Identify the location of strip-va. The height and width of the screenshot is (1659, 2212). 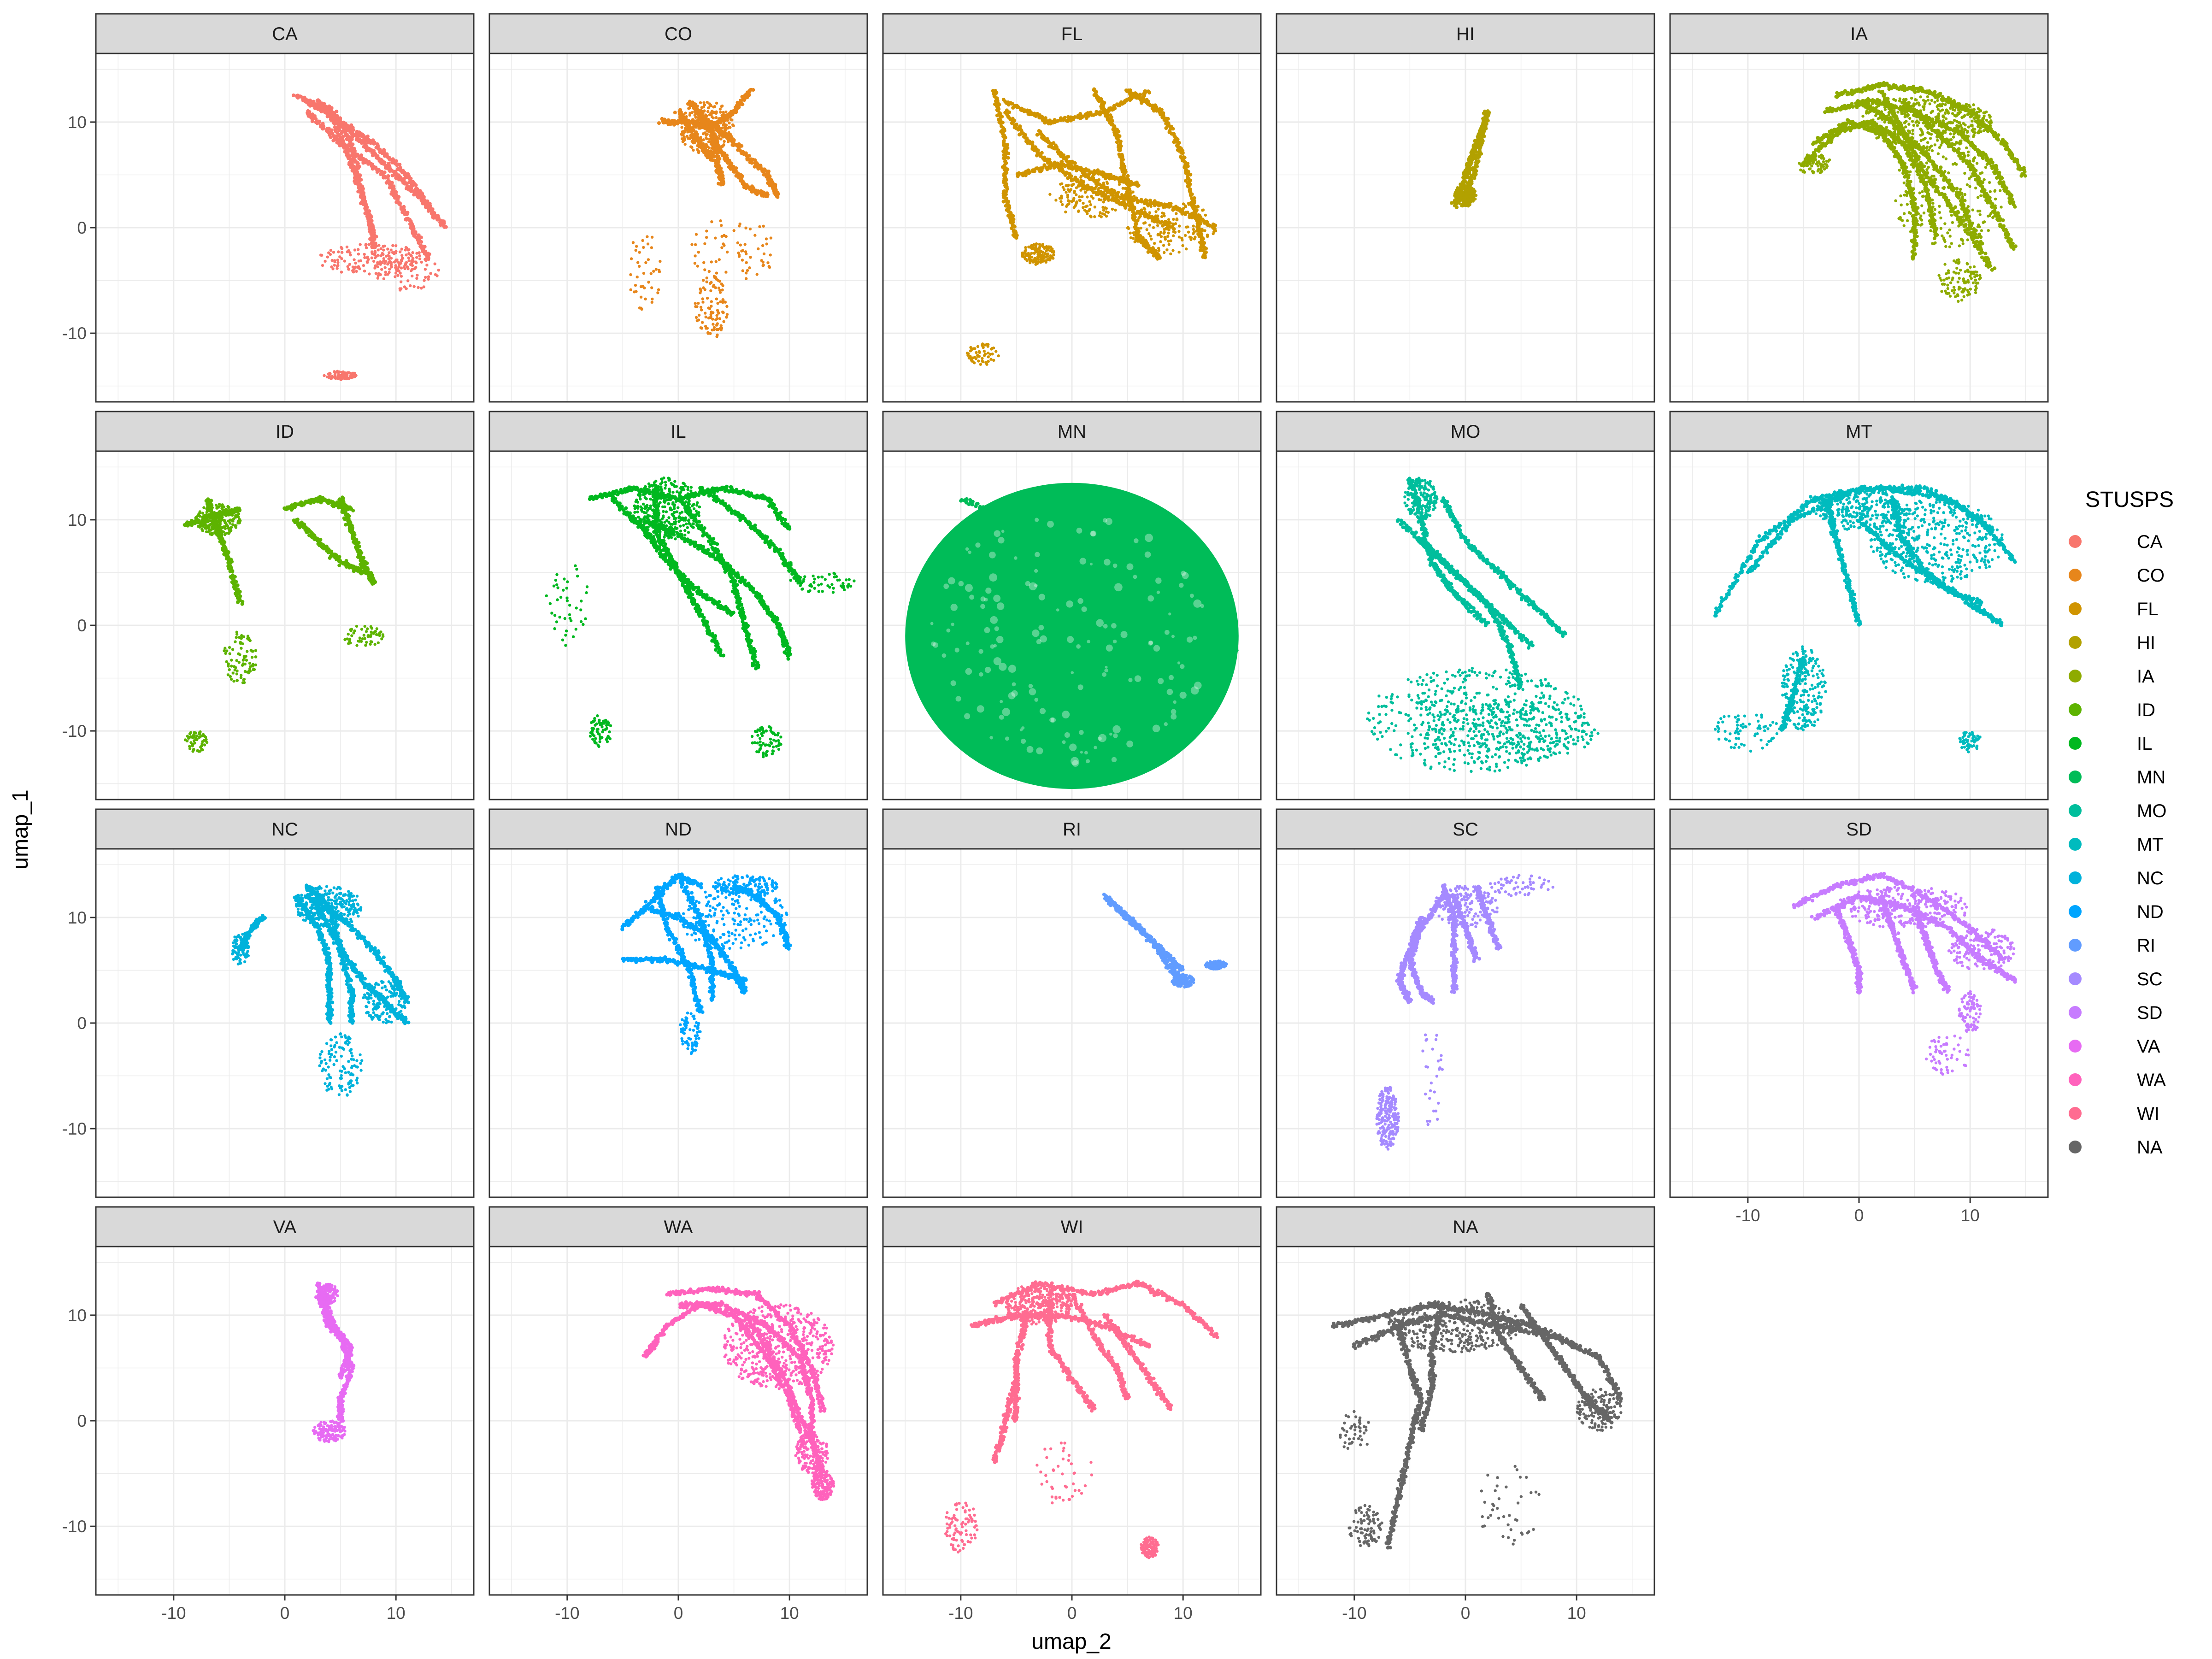
(285, 1226).